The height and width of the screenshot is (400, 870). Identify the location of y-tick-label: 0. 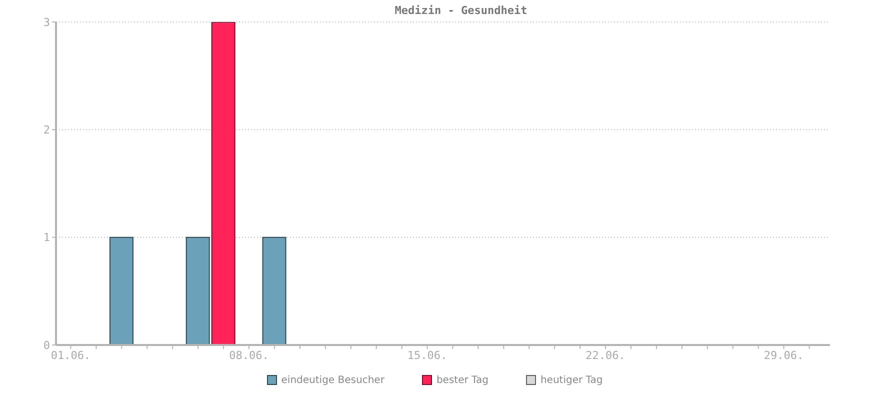
(46, 345).